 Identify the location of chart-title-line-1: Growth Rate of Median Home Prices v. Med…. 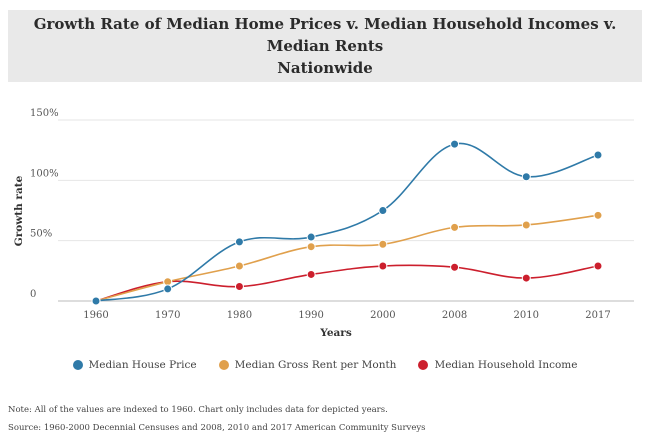
(325, 35).